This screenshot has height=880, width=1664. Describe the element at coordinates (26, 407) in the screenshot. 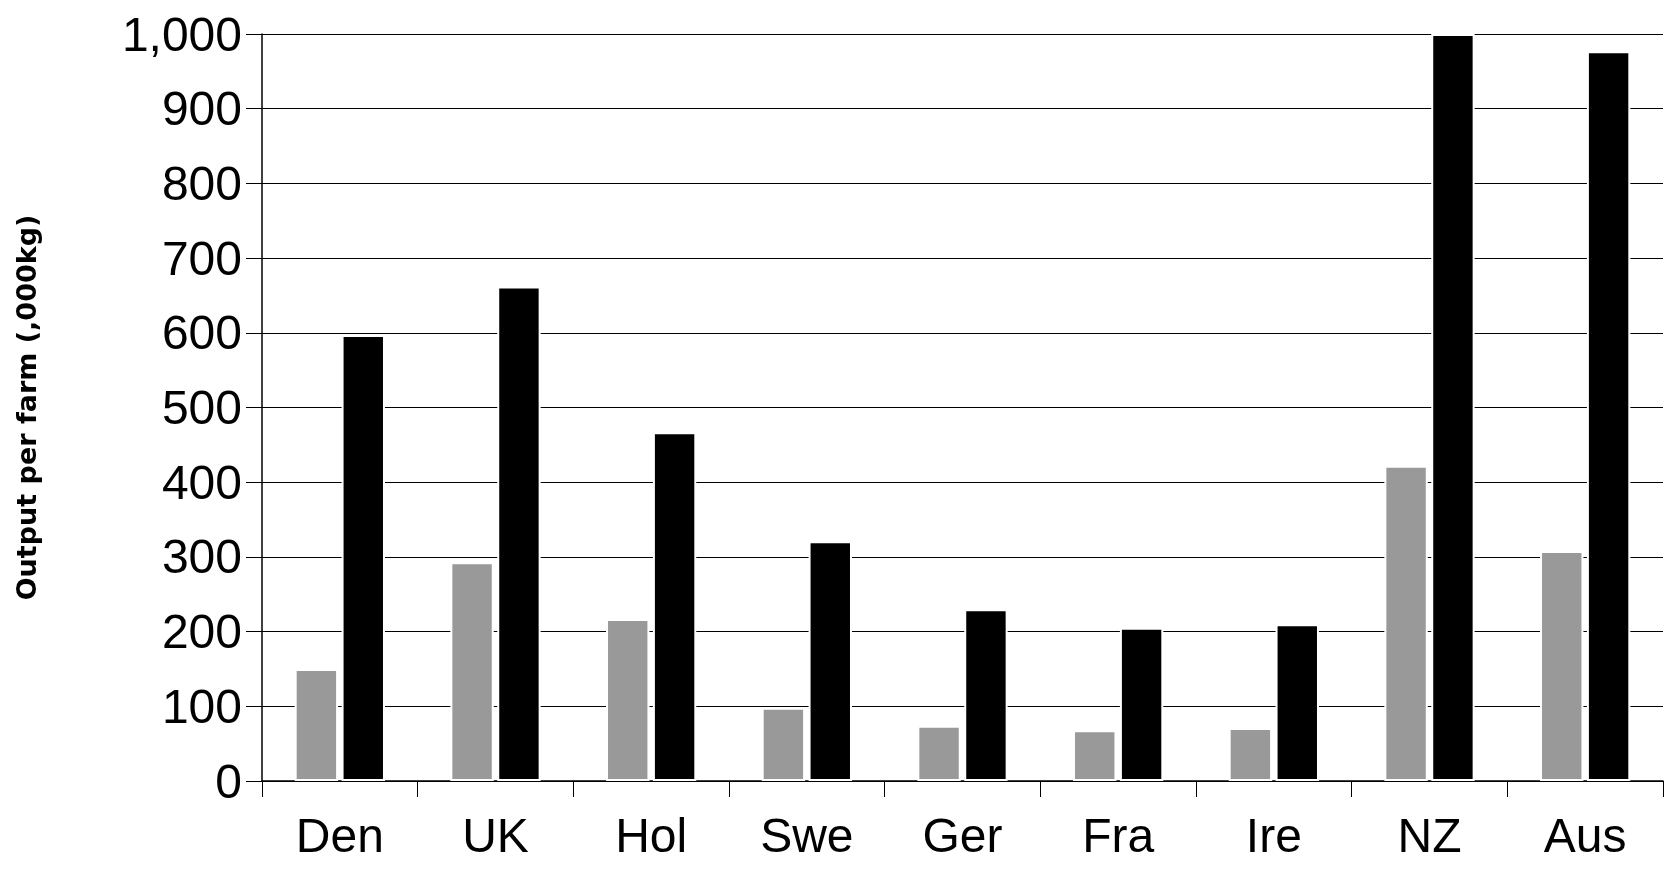

I see `y-axis-title: Output per farm (,000kg)` at that location.